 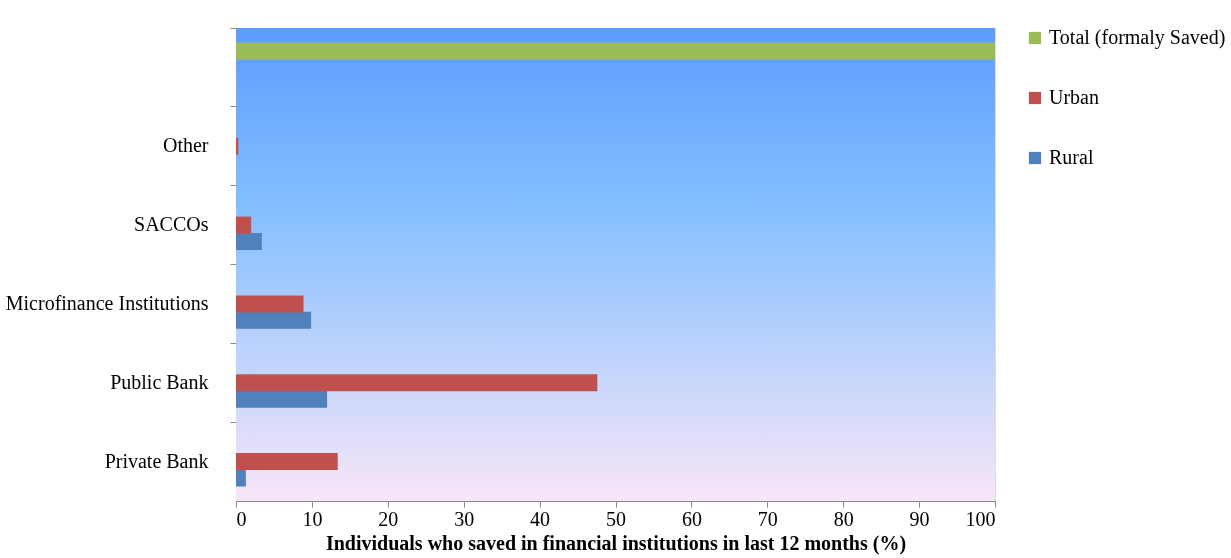 What do you see at coordinates (843, 518) in the screenshot?
I see `x-tick-label: 80` at bounding box center [843, 518].